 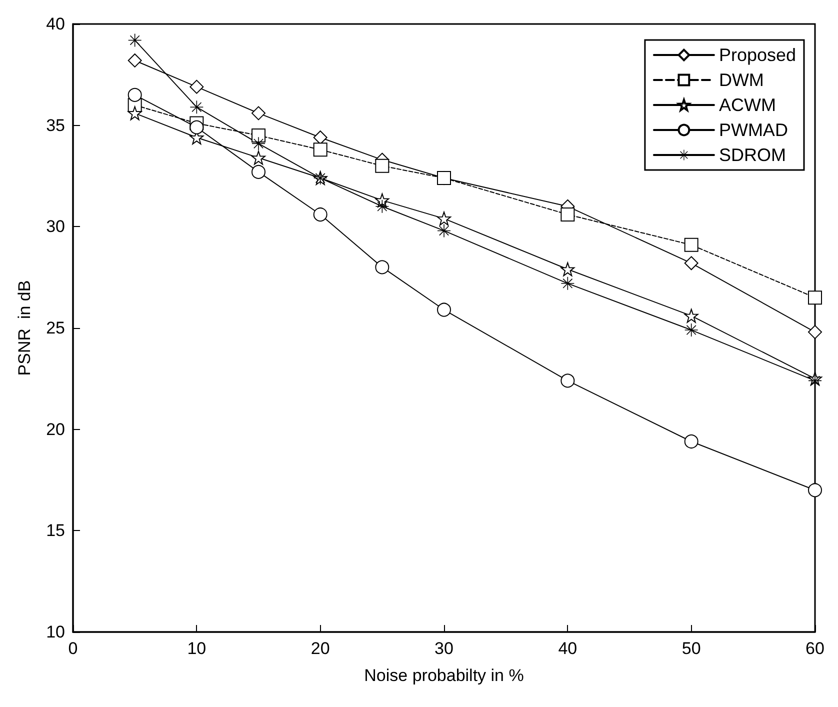 I want to click on x-tick-label: 50, so click(x=691, y=648).